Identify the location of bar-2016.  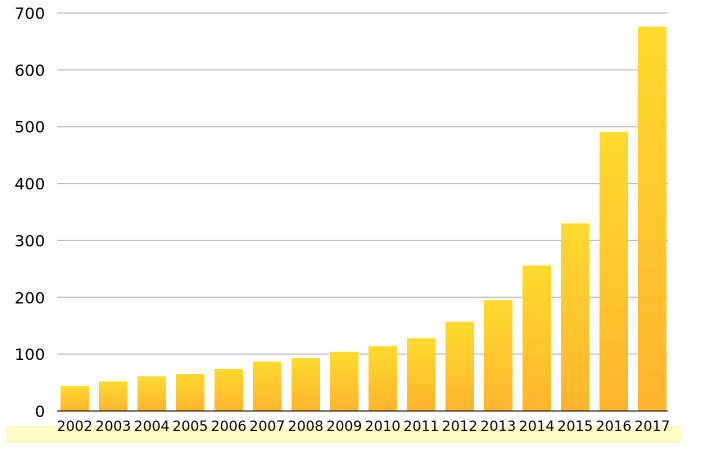
(613, 271).